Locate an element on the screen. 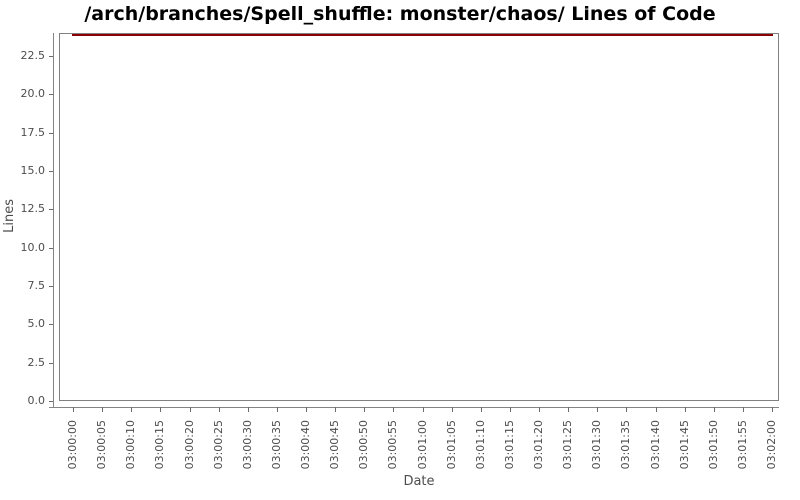 Image resolution: width=800 pixels, height=500 pixels. x-tick-label: 03:00:45 is located at coordinates (335, 445).